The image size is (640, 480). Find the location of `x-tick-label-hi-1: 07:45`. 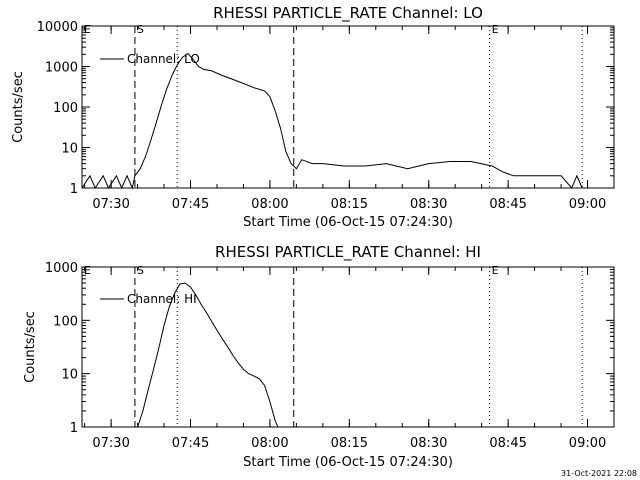

x-tick-label-hi-1: 07:45 is located at coordinates (190, 443).